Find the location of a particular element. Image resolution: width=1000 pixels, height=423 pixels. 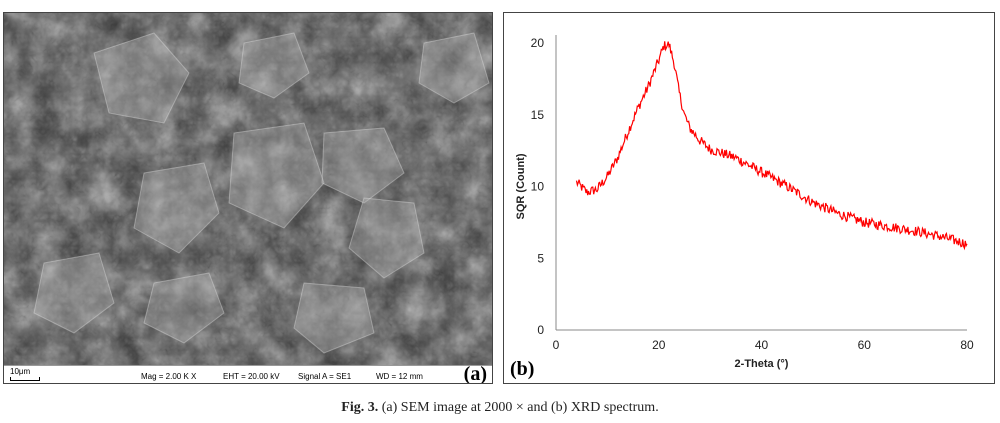

scale-bar is located at coordinates (25, 379).